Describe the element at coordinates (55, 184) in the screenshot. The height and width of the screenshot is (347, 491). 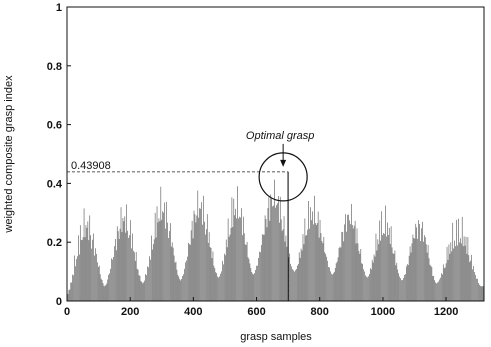
I see `y-tick-label: 0.4` at that location.